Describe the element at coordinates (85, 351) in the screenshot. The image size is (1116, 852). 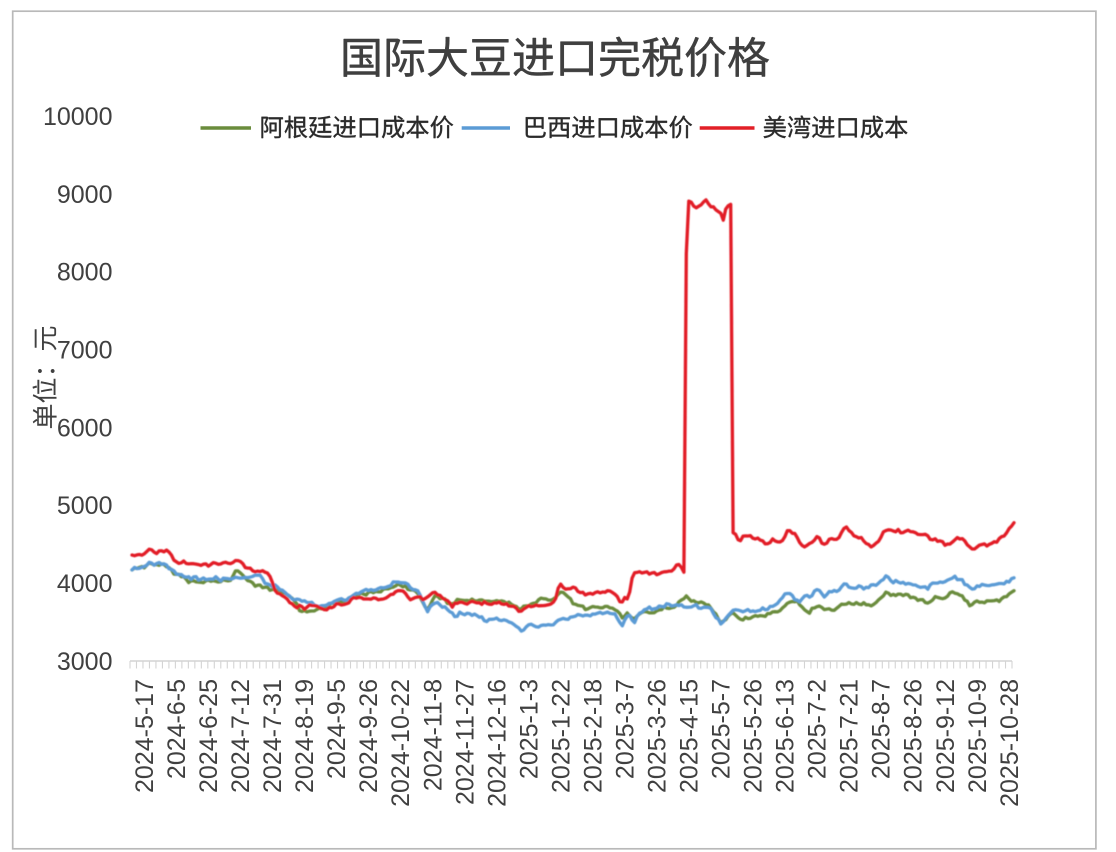
I see `svg-text: 7000` at that location.